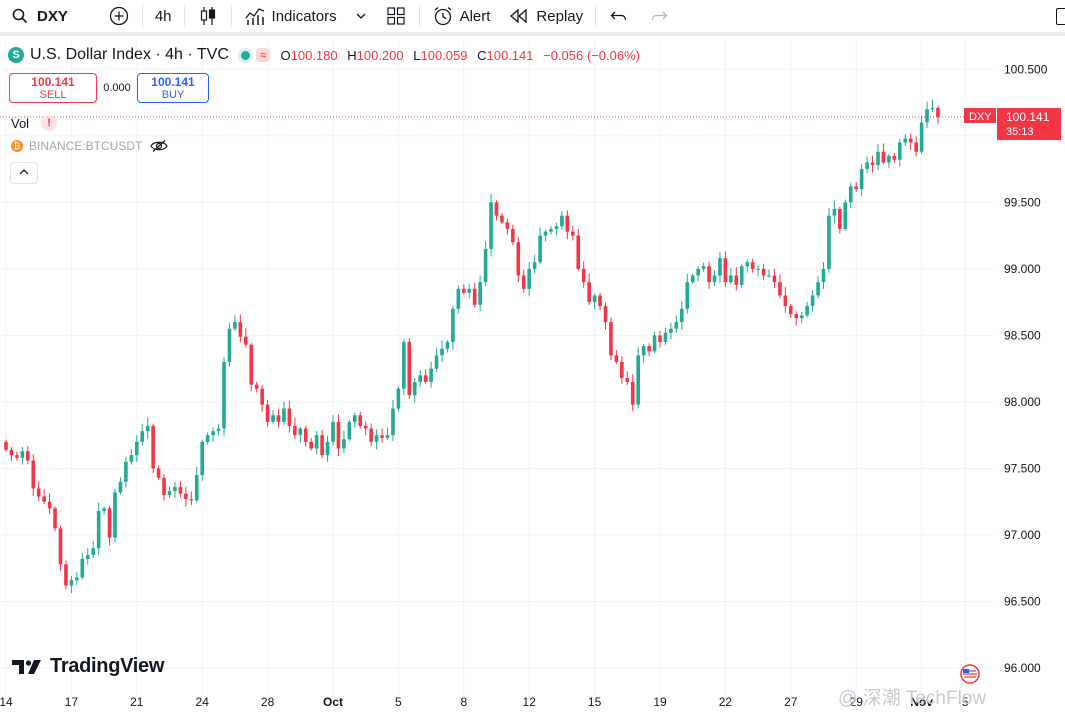  Describe the element at coordinates (53, 88) in the screenshot. I see `sell-button: 100.141 SELL` at that location.